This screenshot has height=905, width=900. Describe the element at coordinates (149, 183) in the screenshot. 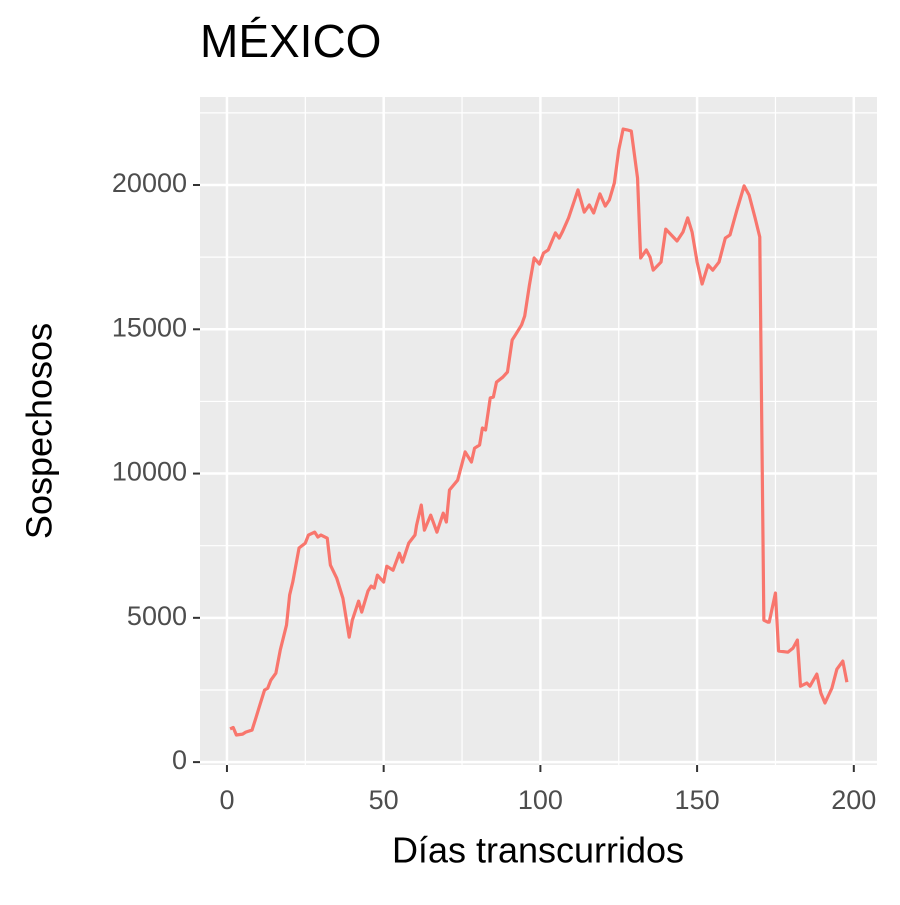

I see `y-tick-label: 20000` at that location.